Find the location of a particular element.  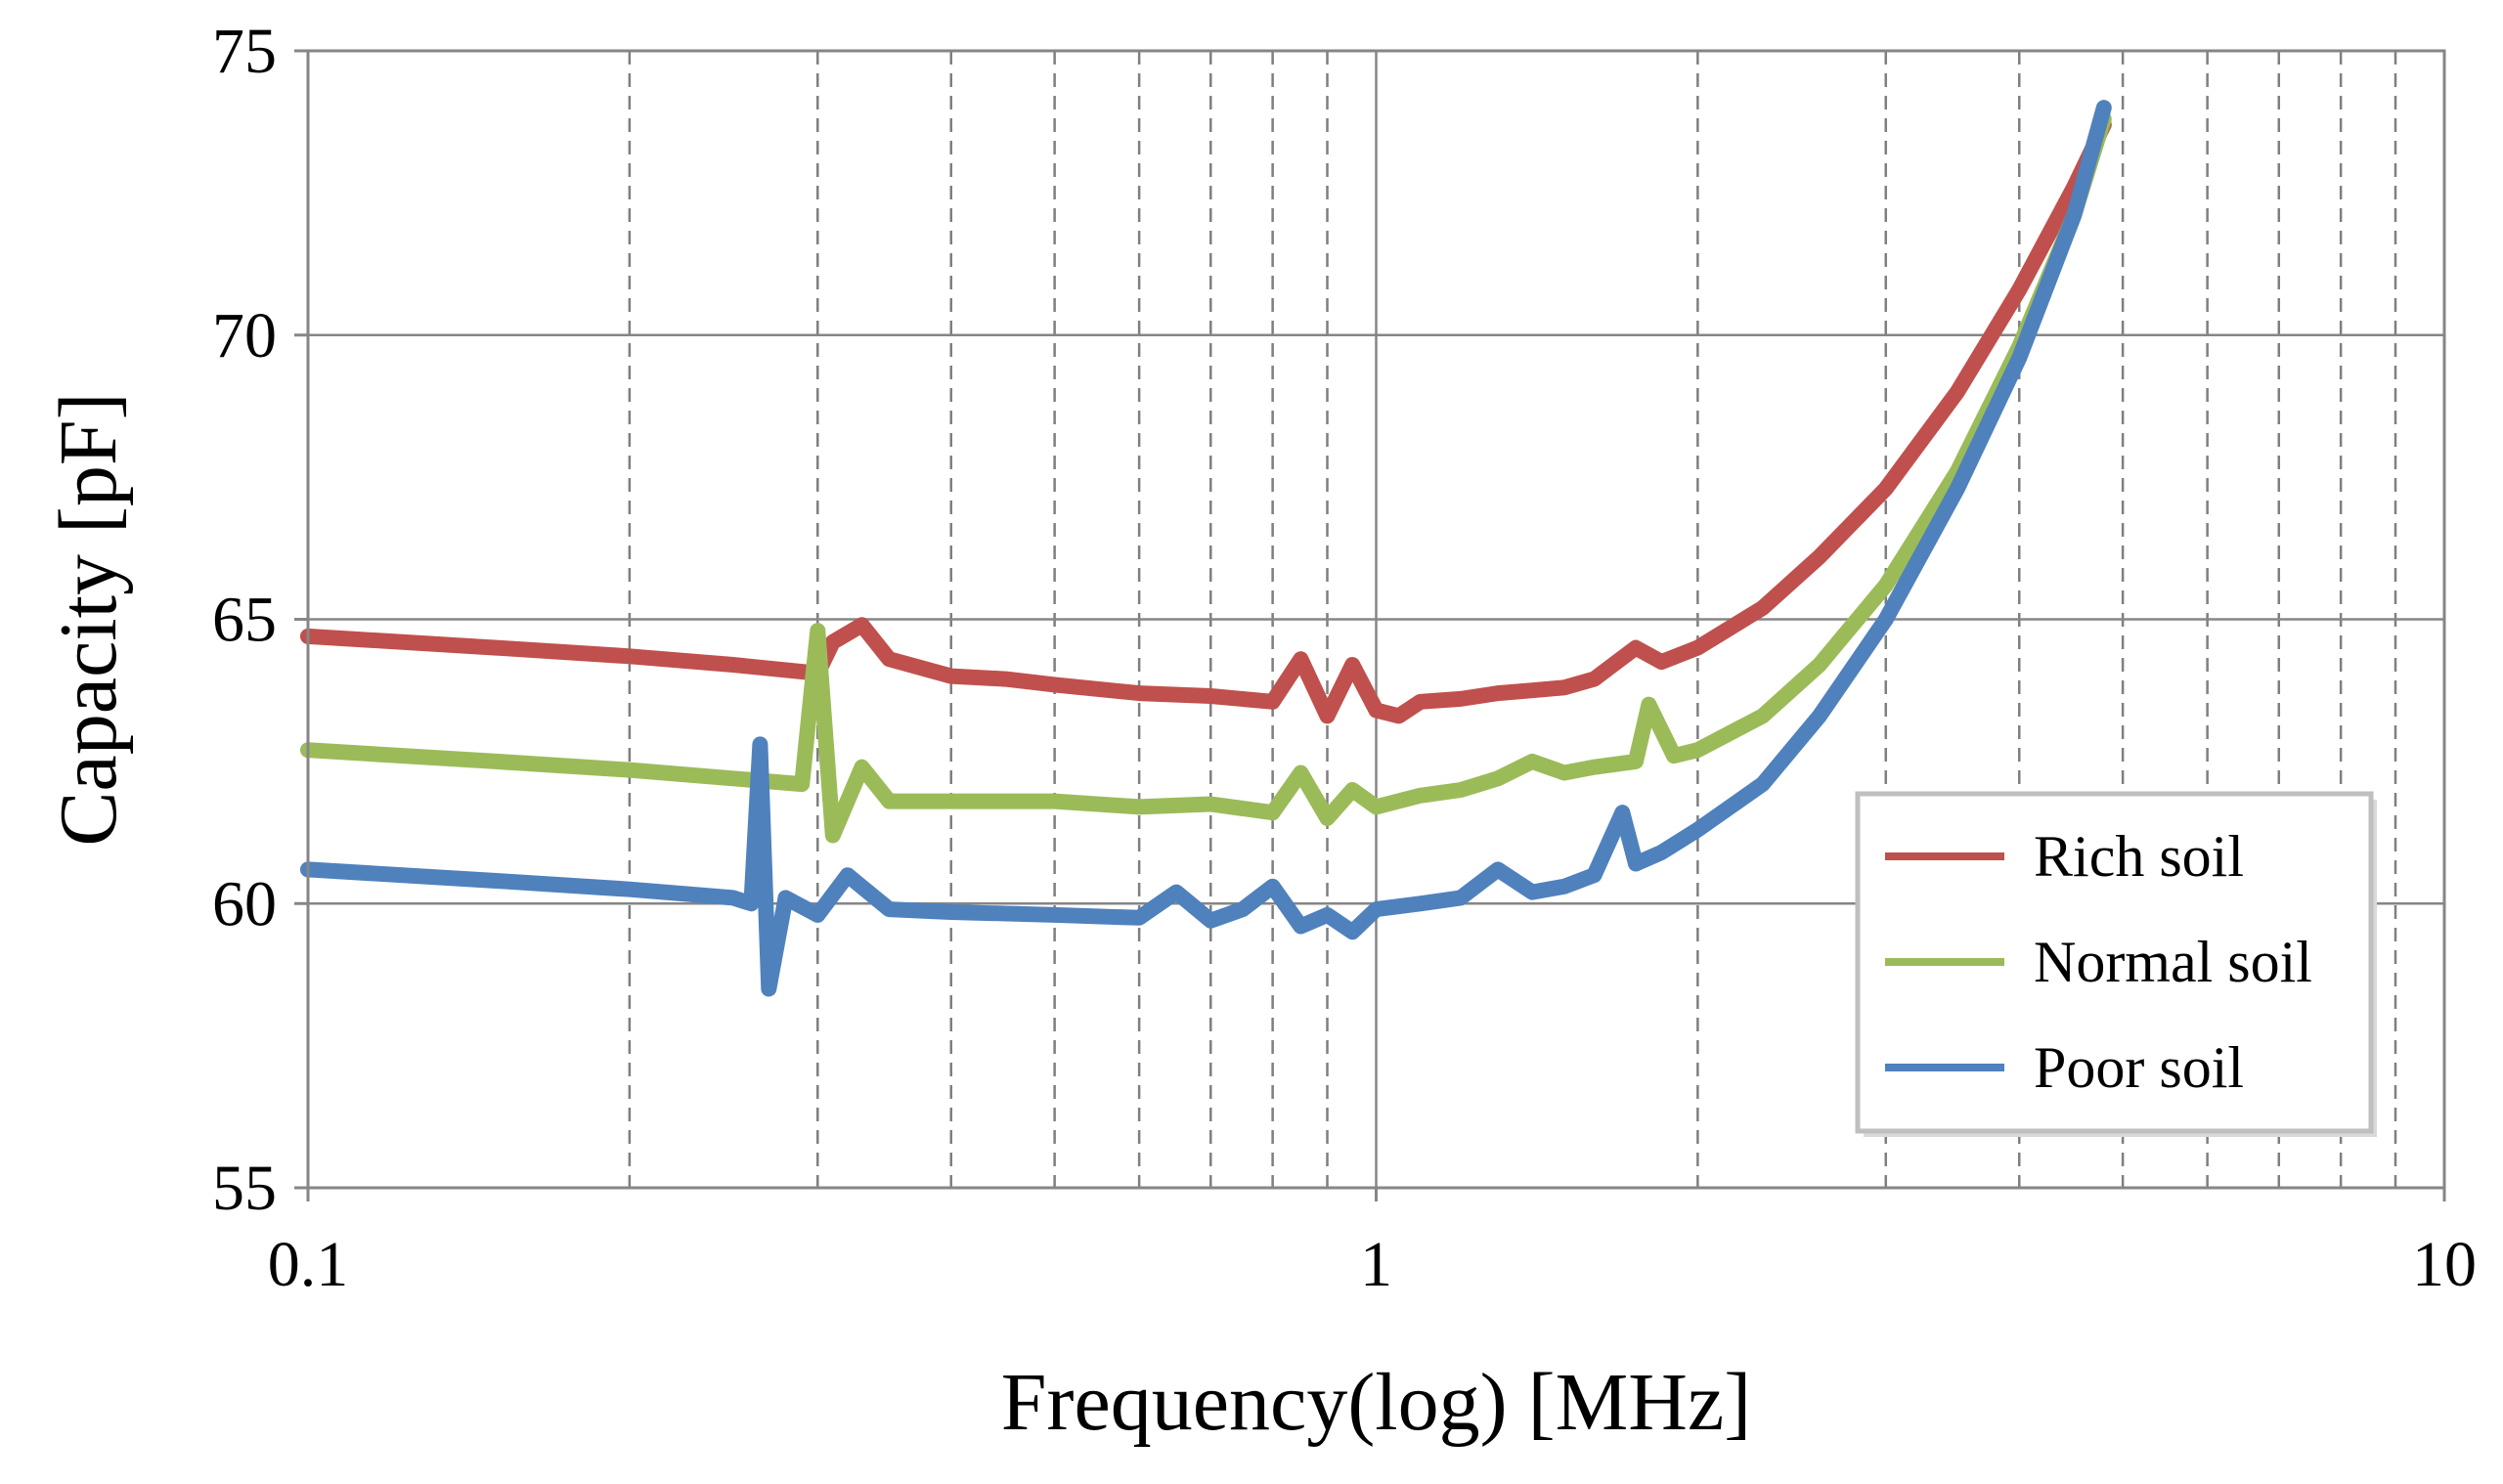

x-tick-label: 0.1 is located at coordinates (308, 1264).